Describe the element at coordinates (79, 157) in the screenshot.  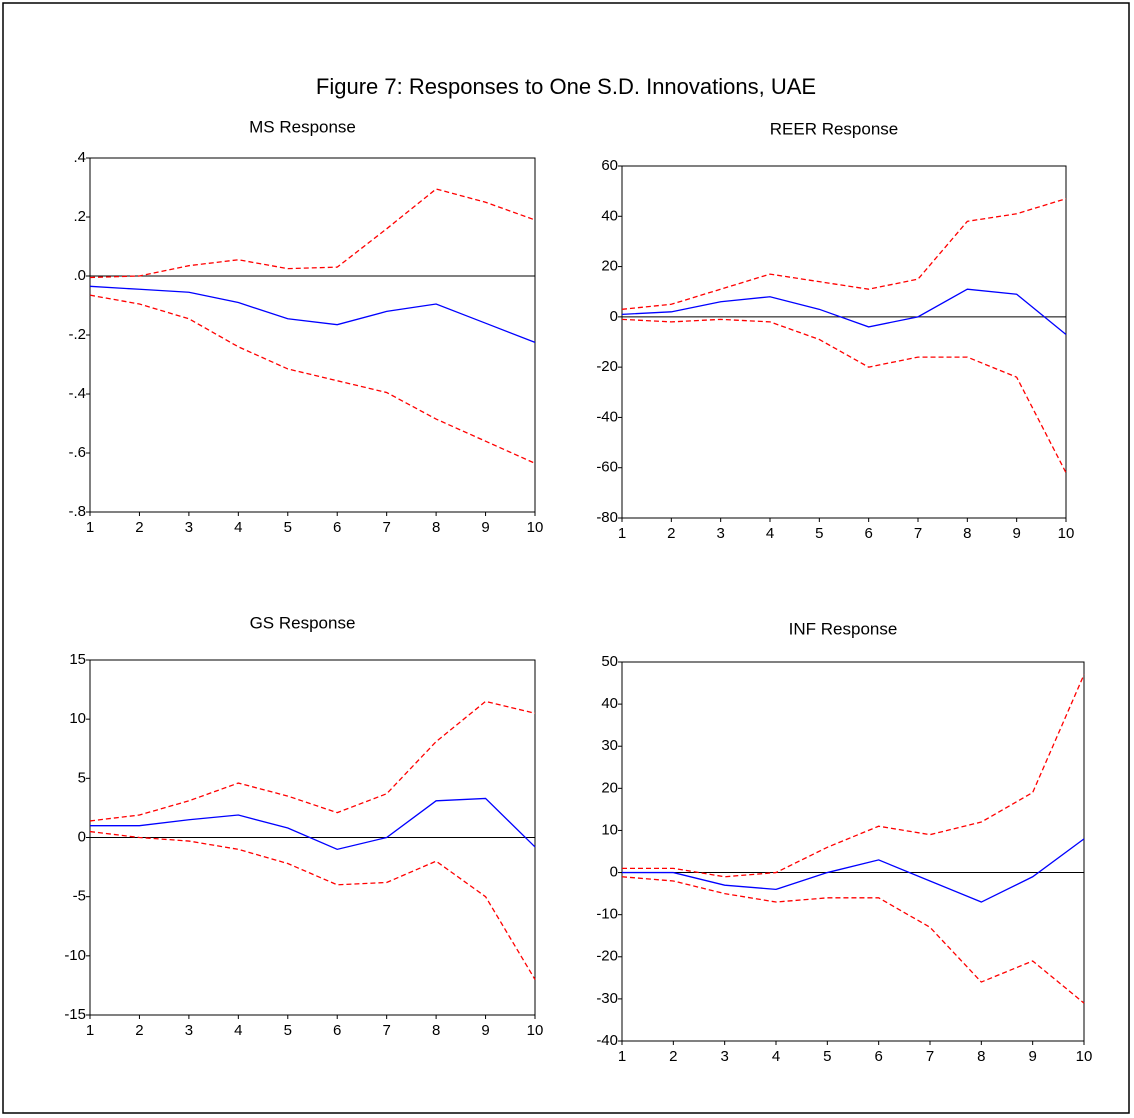
I see `y-tick-label: .4` at that location.